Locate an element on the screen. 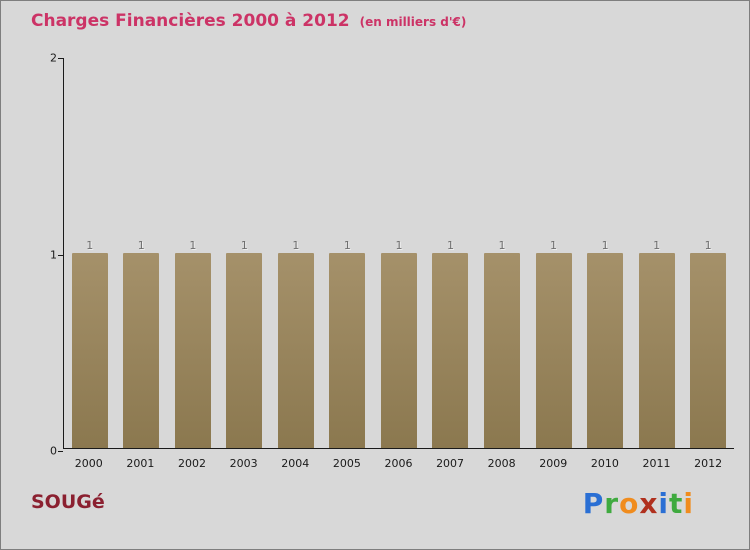 The image size is (750, 550). logo-letter: r is located at coordinates (612, 503).